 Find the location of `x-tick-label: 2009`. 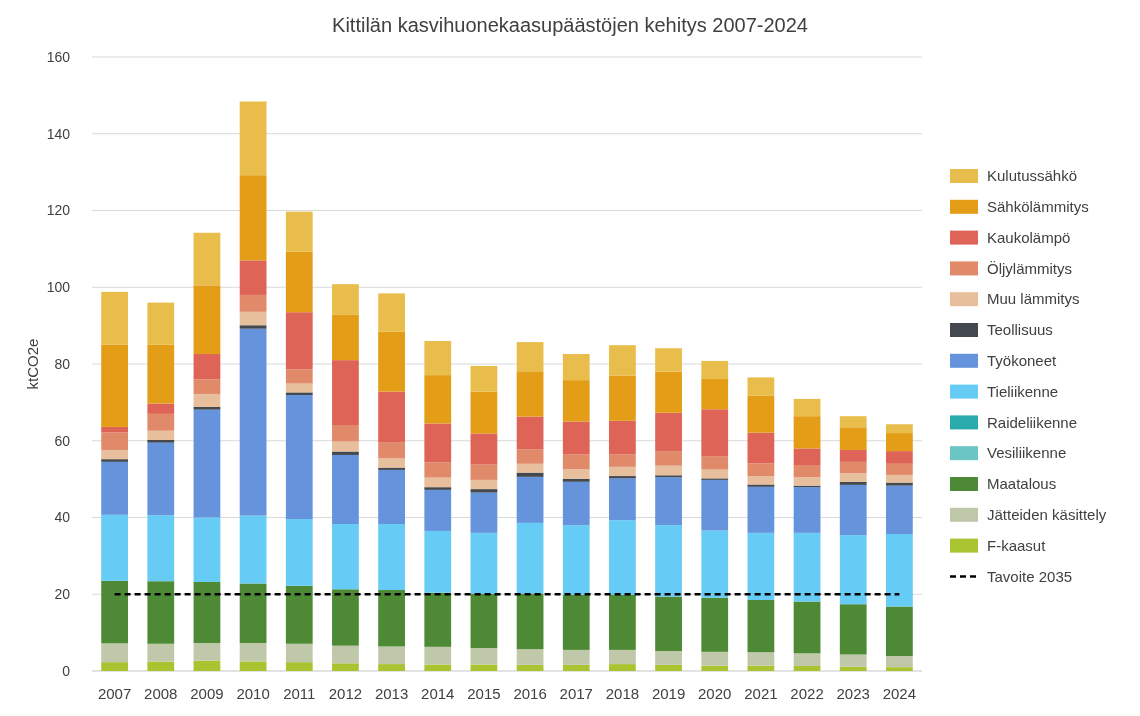

x-tick-label: 2009 is located at coordinates (207, 693).